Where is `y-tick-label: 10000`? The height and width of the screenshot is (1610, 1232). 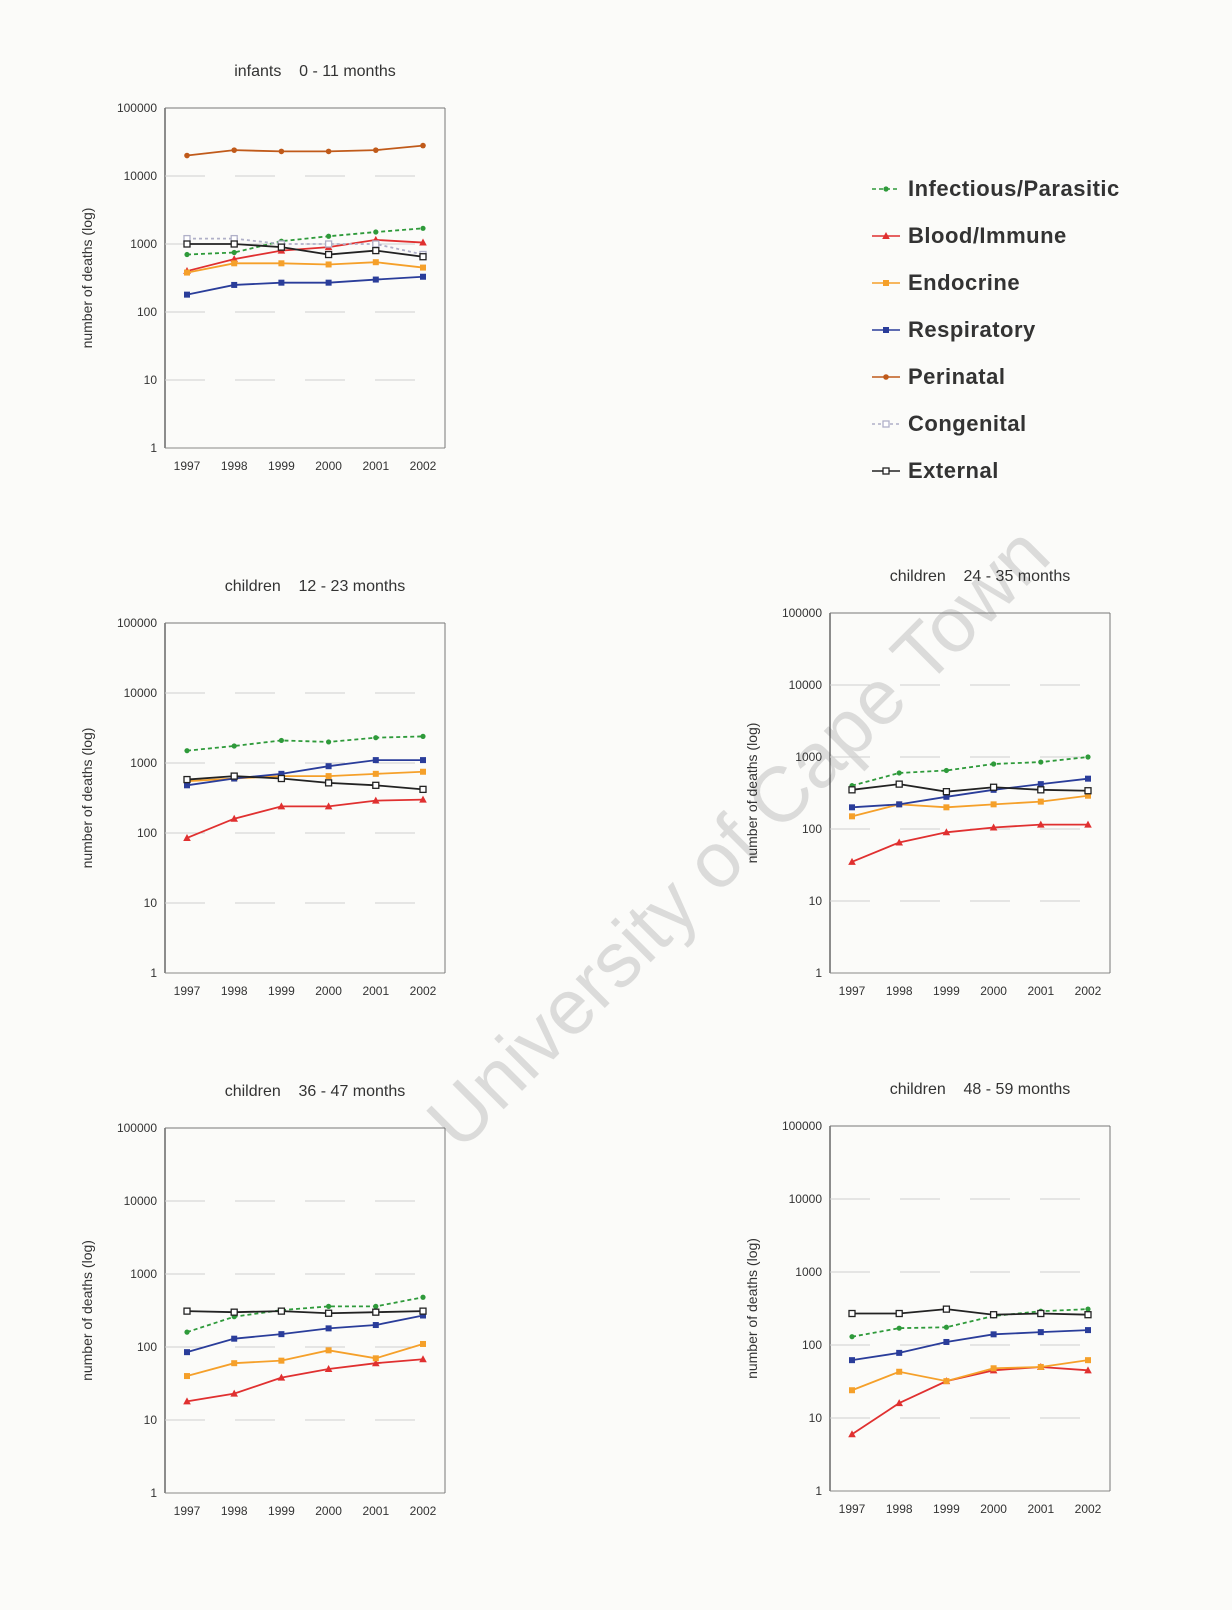
y-tick-label: 10000 is located at coordinates (806, 1199).